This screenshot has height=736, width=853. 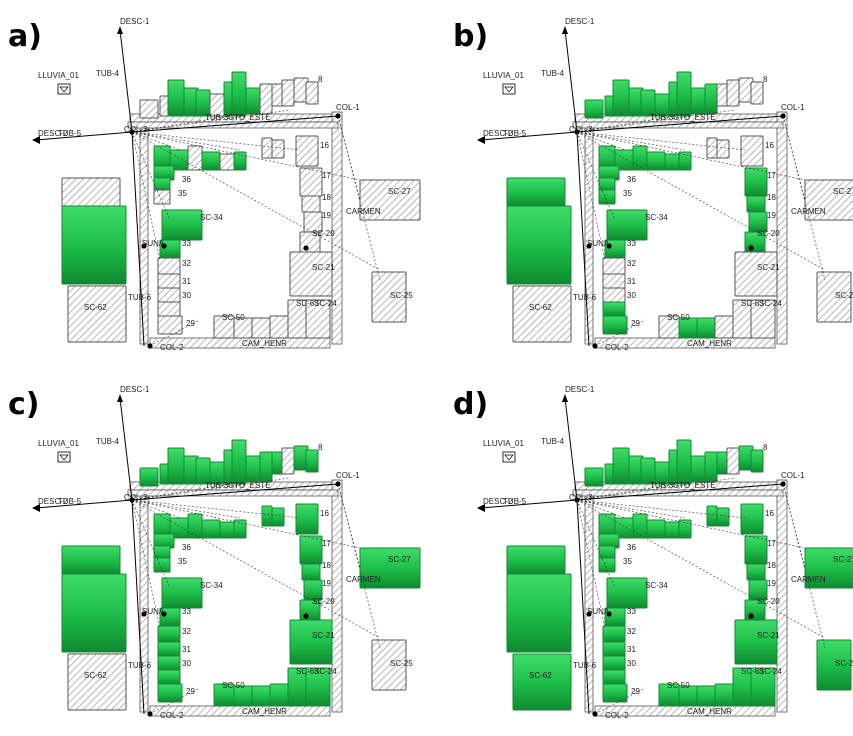 What do you see at coordinates (635, 691) in the screenshot?
I see `label-29: 29` at bounding box center [635, 691].